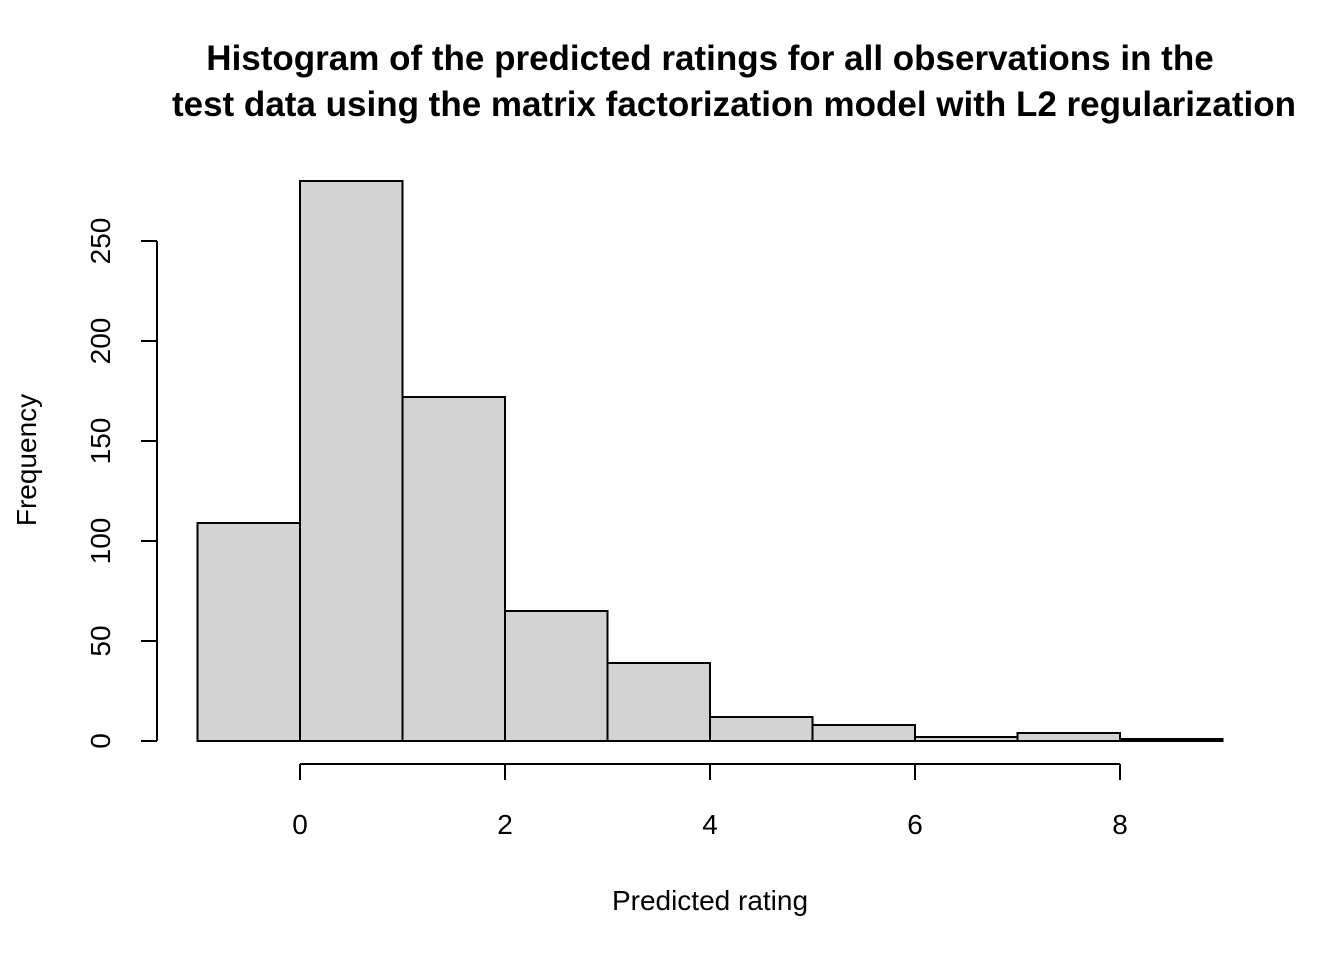 The height and width of the screenshot is (960, 1344). What do you see at coordinates (121, 483) in the screenshot?
I see `y-axis: 0 50 100 150 200 250` at bounding box center [121, 483].